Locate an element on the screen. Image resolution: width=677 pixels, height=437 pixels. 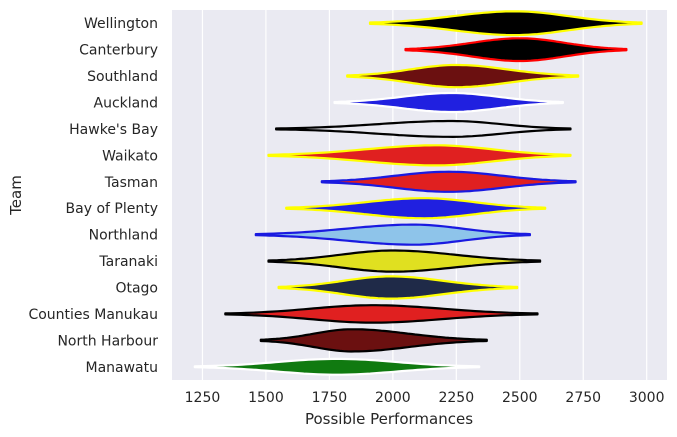
x-axis-label: Possible Performances is located at coordinates (389, 419).